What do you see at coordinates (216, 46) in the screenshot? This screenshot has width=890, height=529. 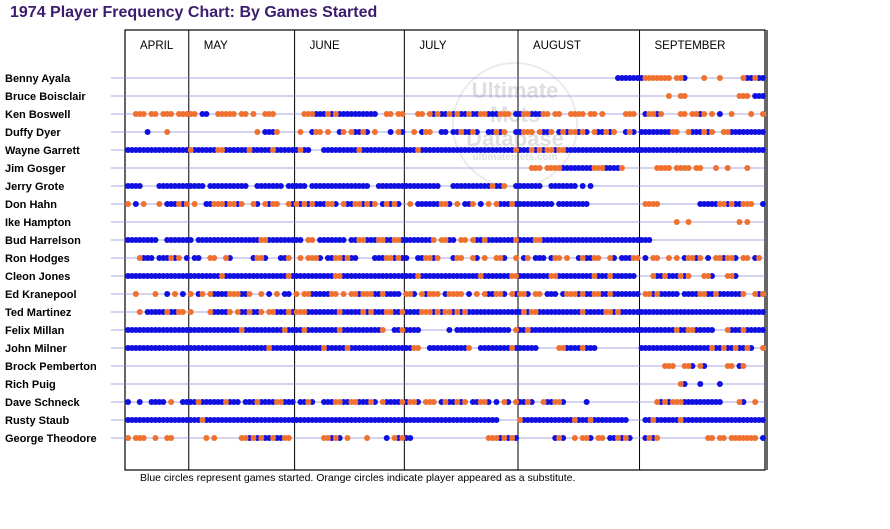 I see `month-label: MAY` at bounding box center [216, 46].